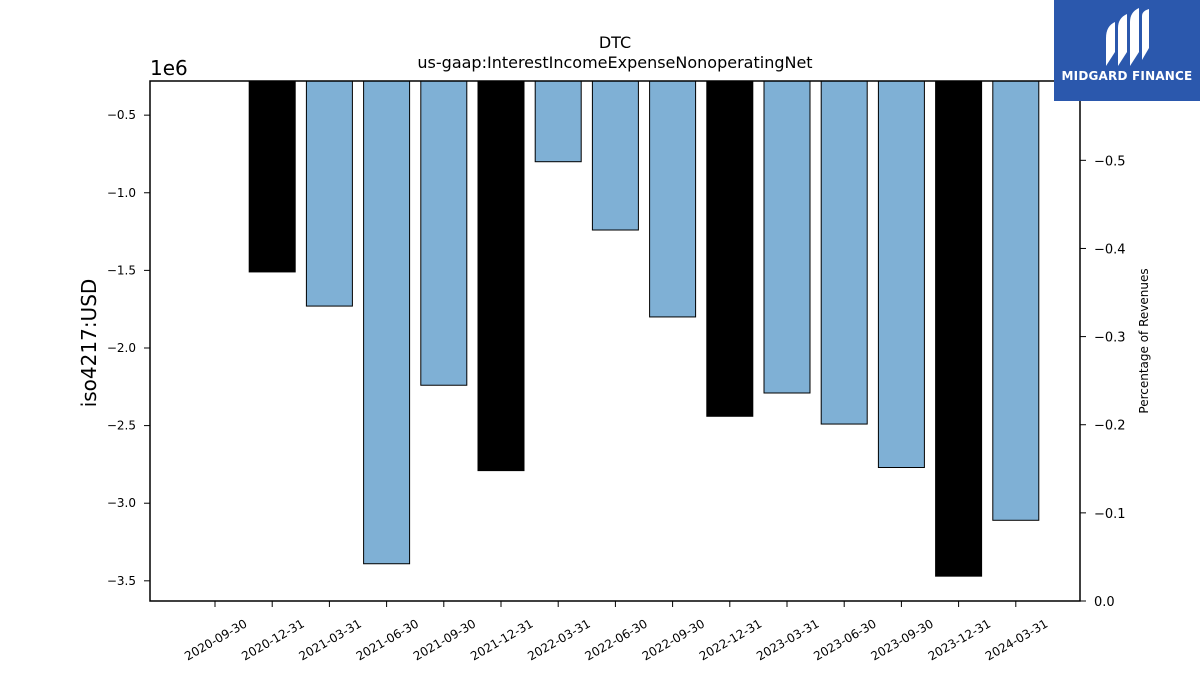 The height and width of the screenshot is (675, 1200). Describe the element at coordinates (89, 343) in the screenshot. I see `y-axis-label: iso4217:USD` at that location.